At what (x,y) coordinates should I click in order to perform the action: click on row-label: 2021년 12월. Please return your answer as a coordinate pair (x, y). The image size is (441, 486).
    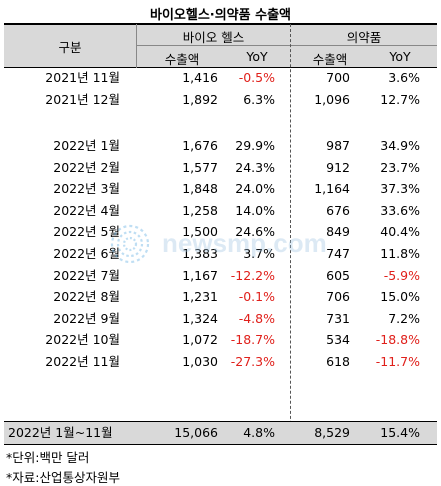
    Looking at the image, I should click on (82, 99).